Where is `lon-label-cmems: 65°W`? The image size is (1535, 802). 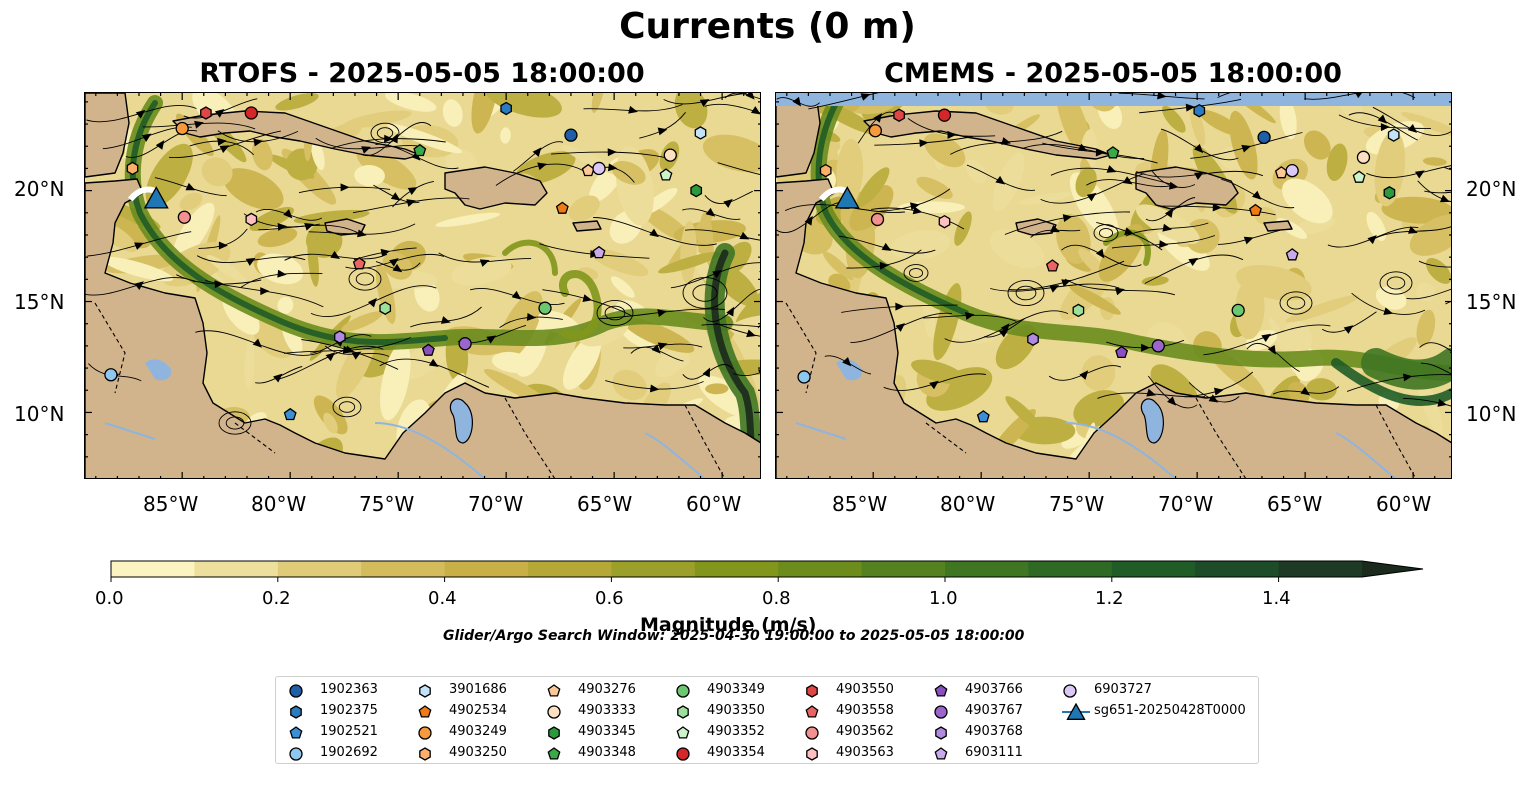
lon-label-cmems: 65°W is located at coordinates (1295, 504).